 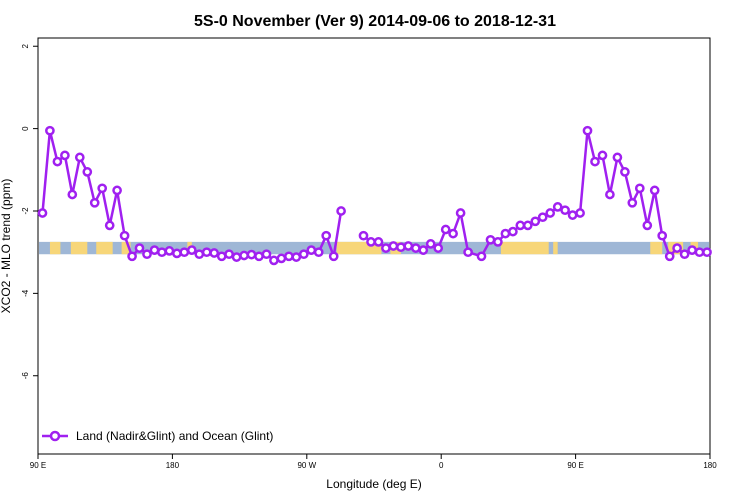 I want to click on y-tick-label: 2, so click(x=25, y=45).